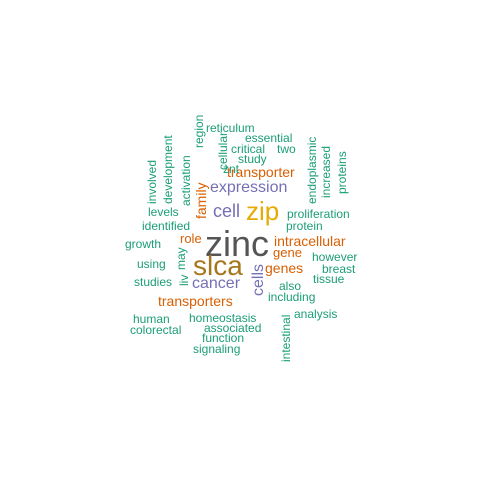 This screenshot has height=480, width=480. I want to click on word-transporter: transporter, so click(261, 172).